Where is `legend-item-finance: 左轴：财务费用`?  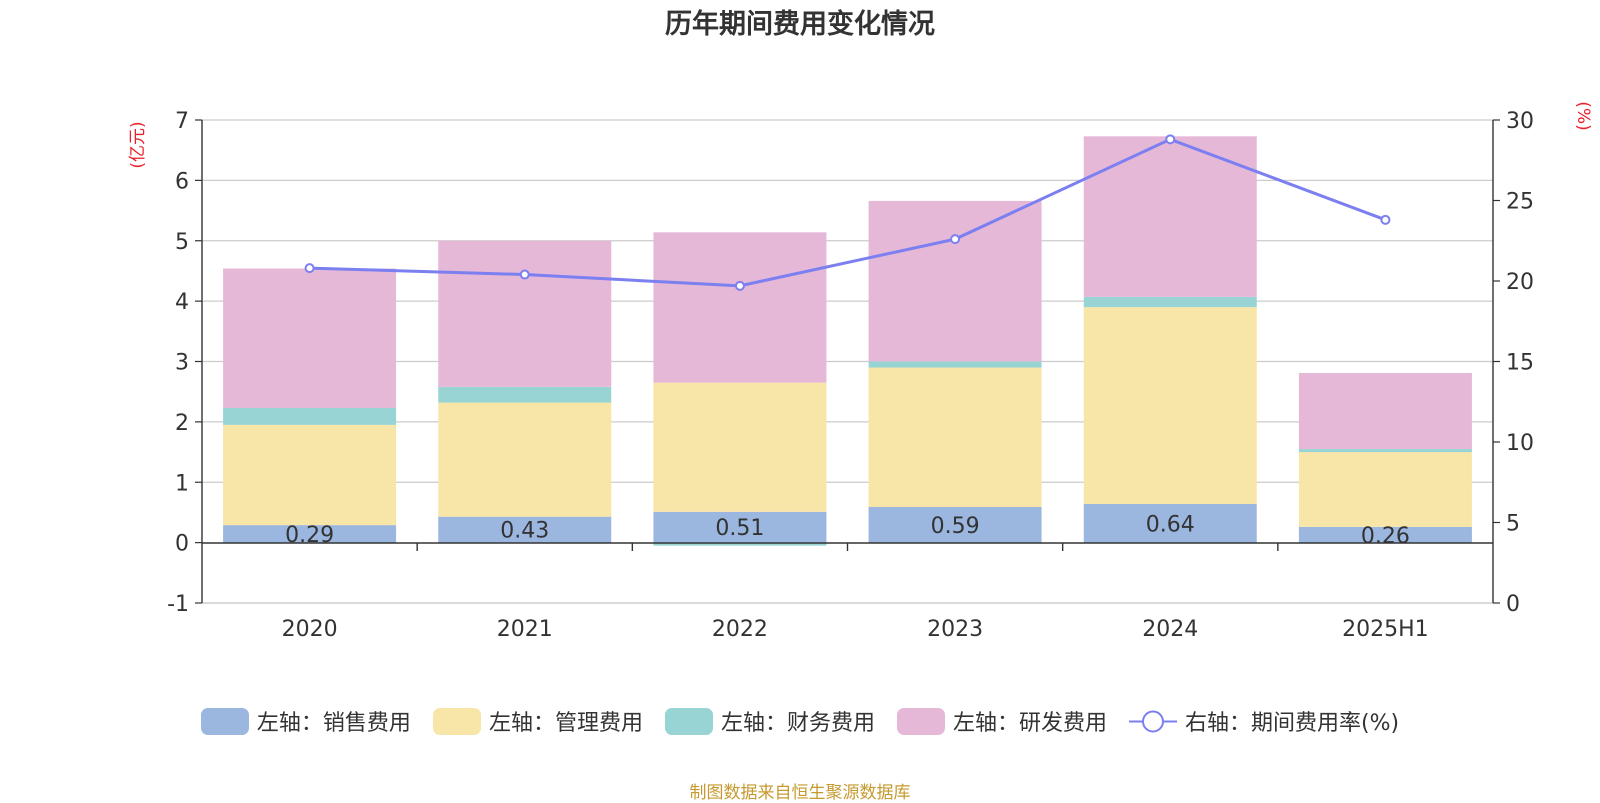
legend-item-finance: 左轴：财务费用 is located at coordinates (769, 721).